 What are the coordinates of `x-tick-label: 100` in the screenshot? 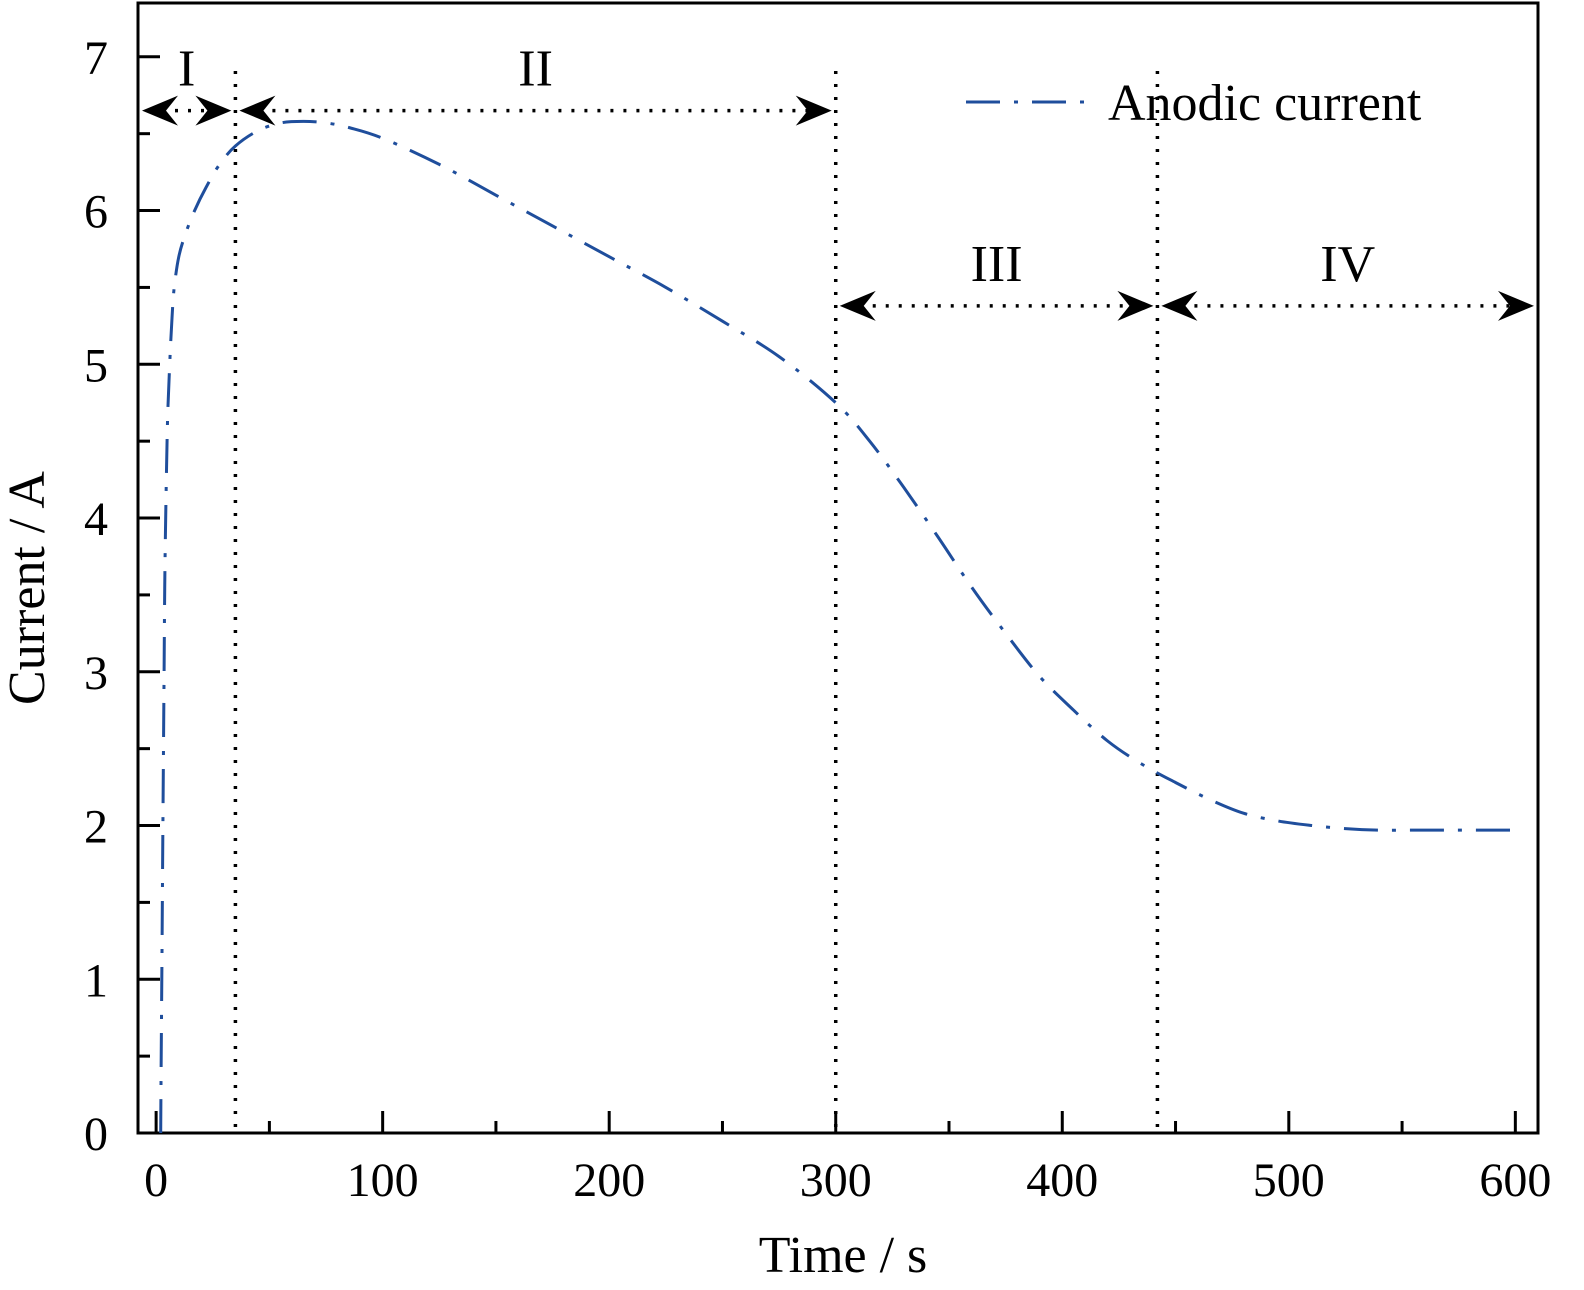 It's located at (383, 1180).